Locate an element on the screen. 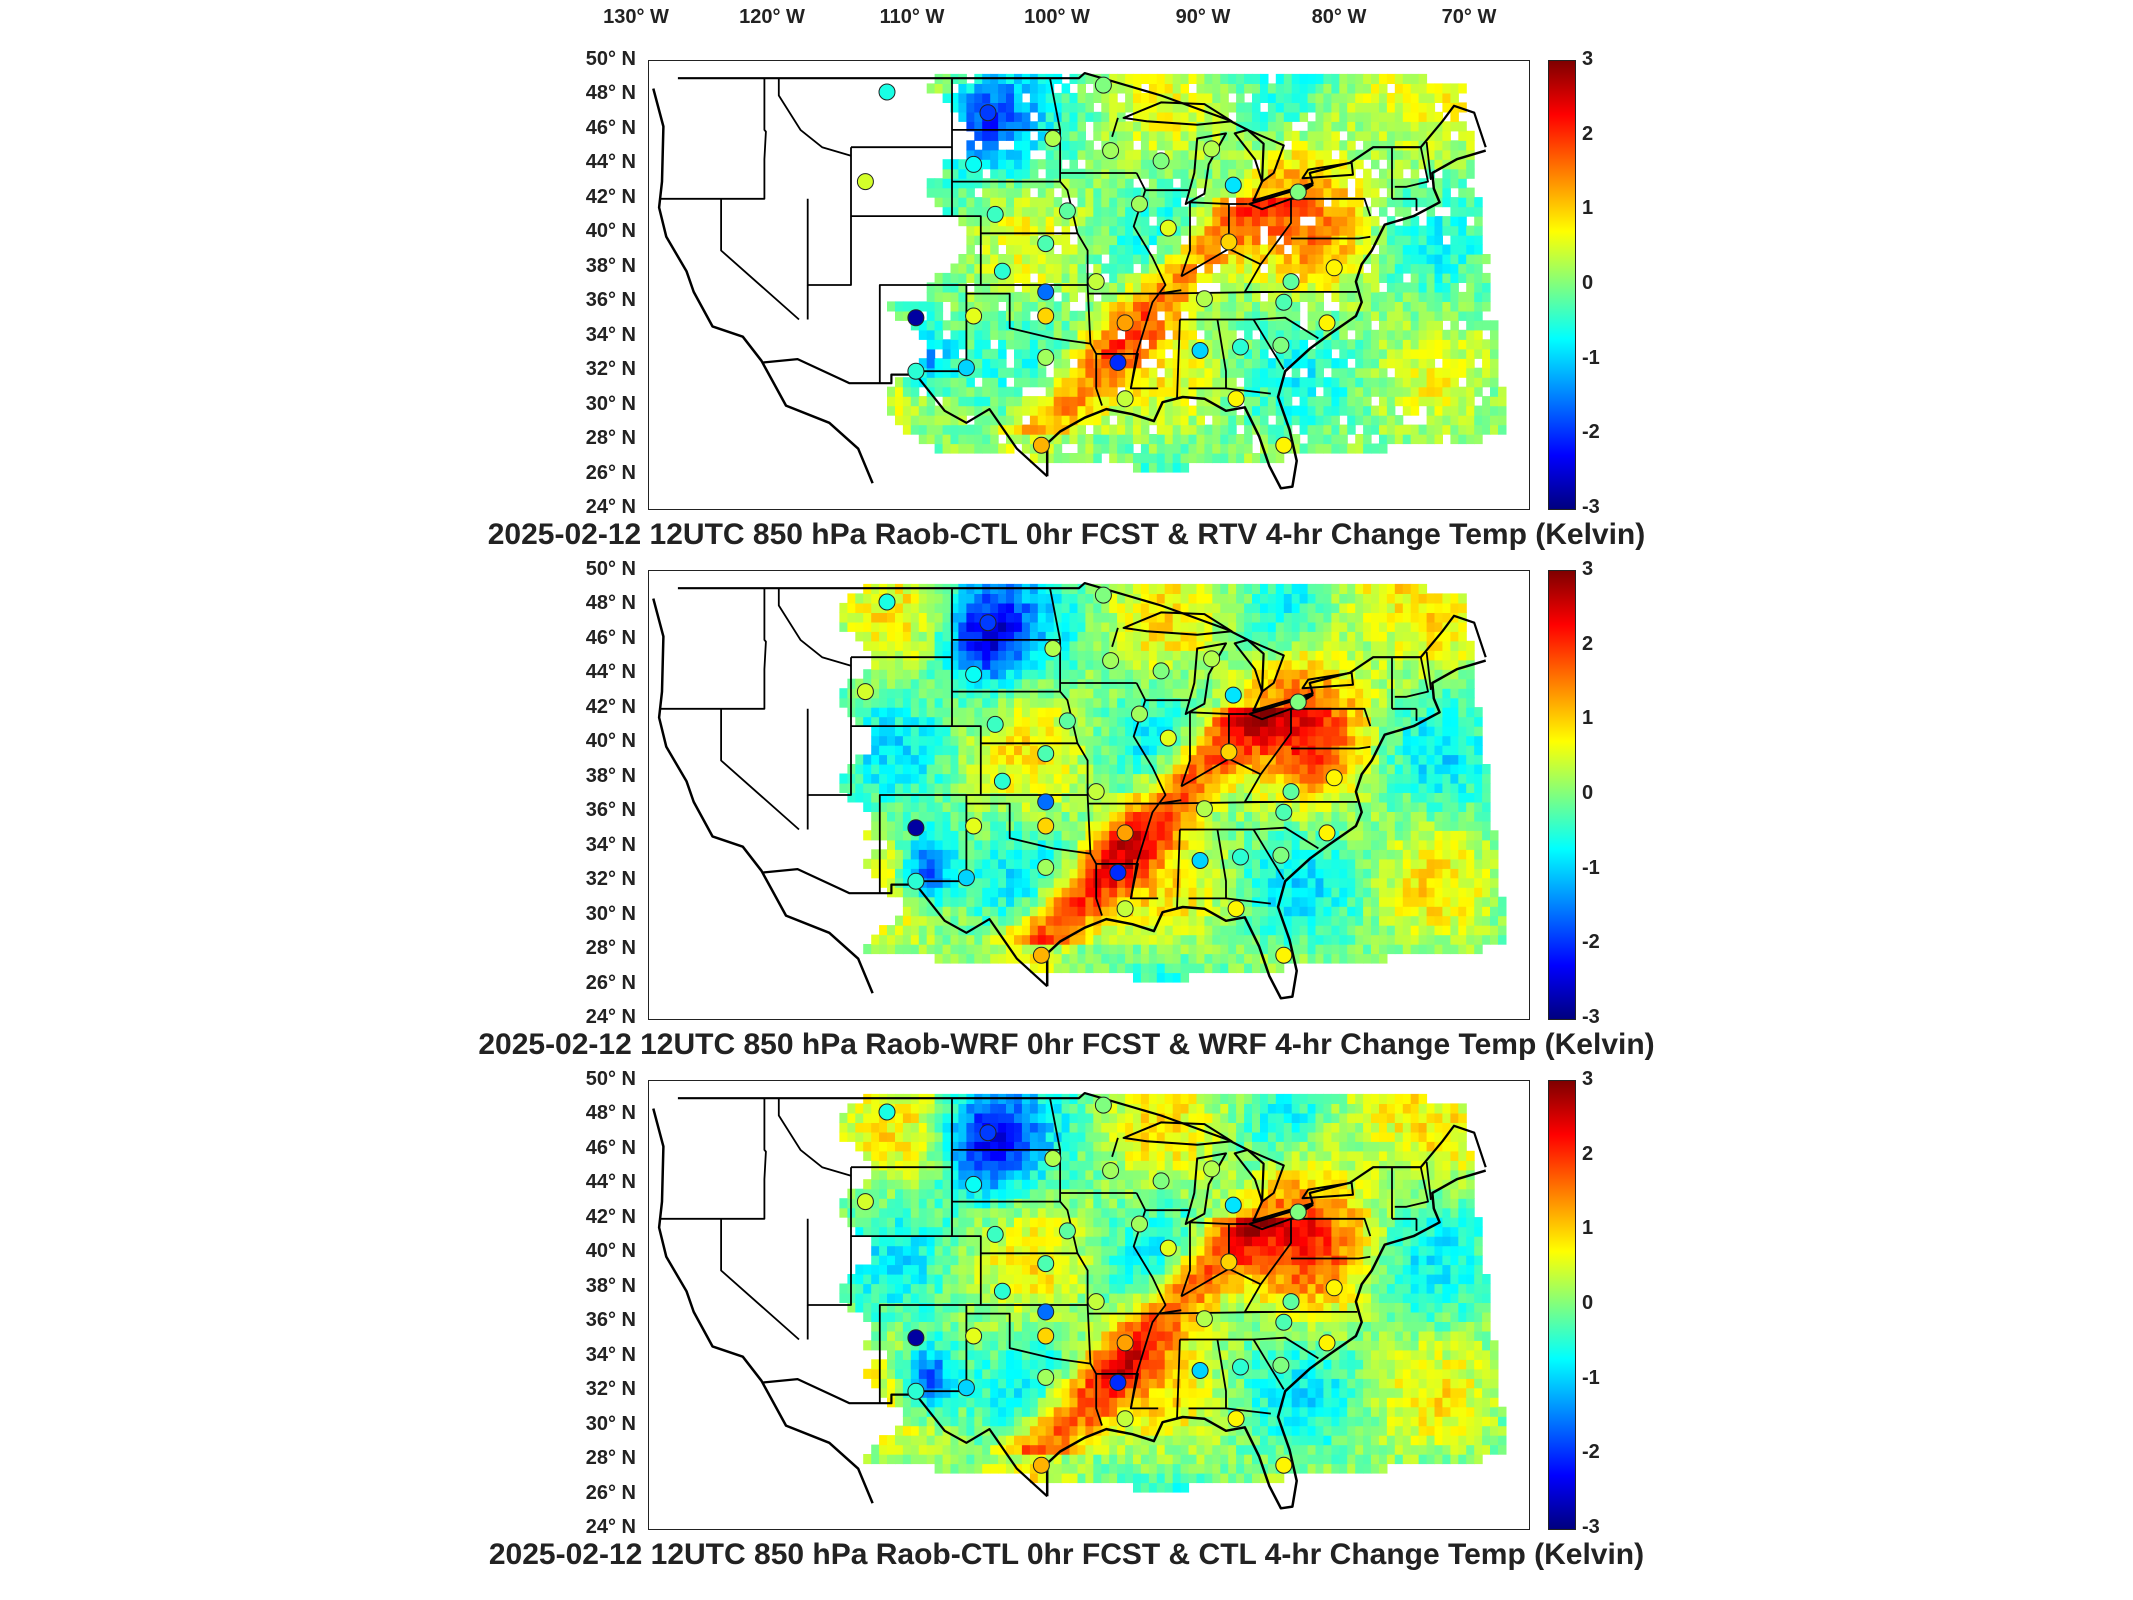 The width and height of the screenshot is (2133, 1600). longitude-label: 100° W is located at coordinates (1057, 17).